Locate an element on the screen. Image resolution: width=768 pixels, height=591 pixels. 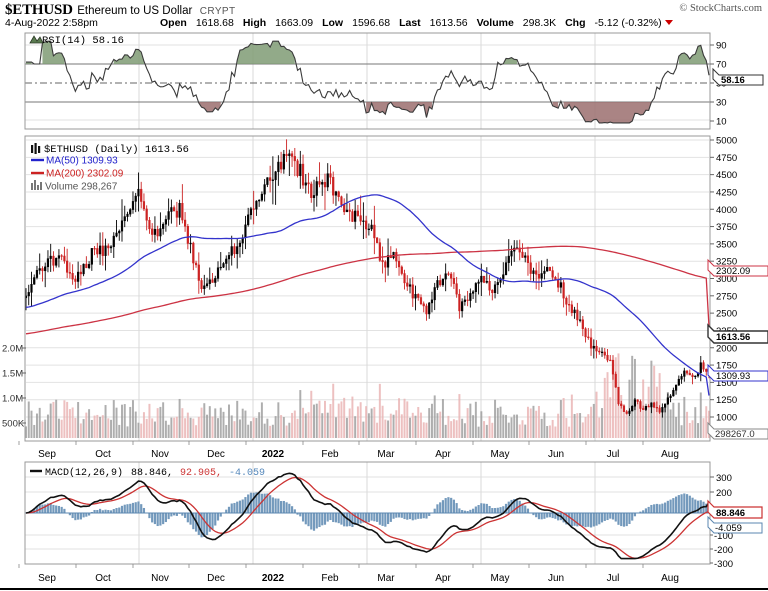
volume-flag-text: 298267.0 is located at coordinates (735, 434).